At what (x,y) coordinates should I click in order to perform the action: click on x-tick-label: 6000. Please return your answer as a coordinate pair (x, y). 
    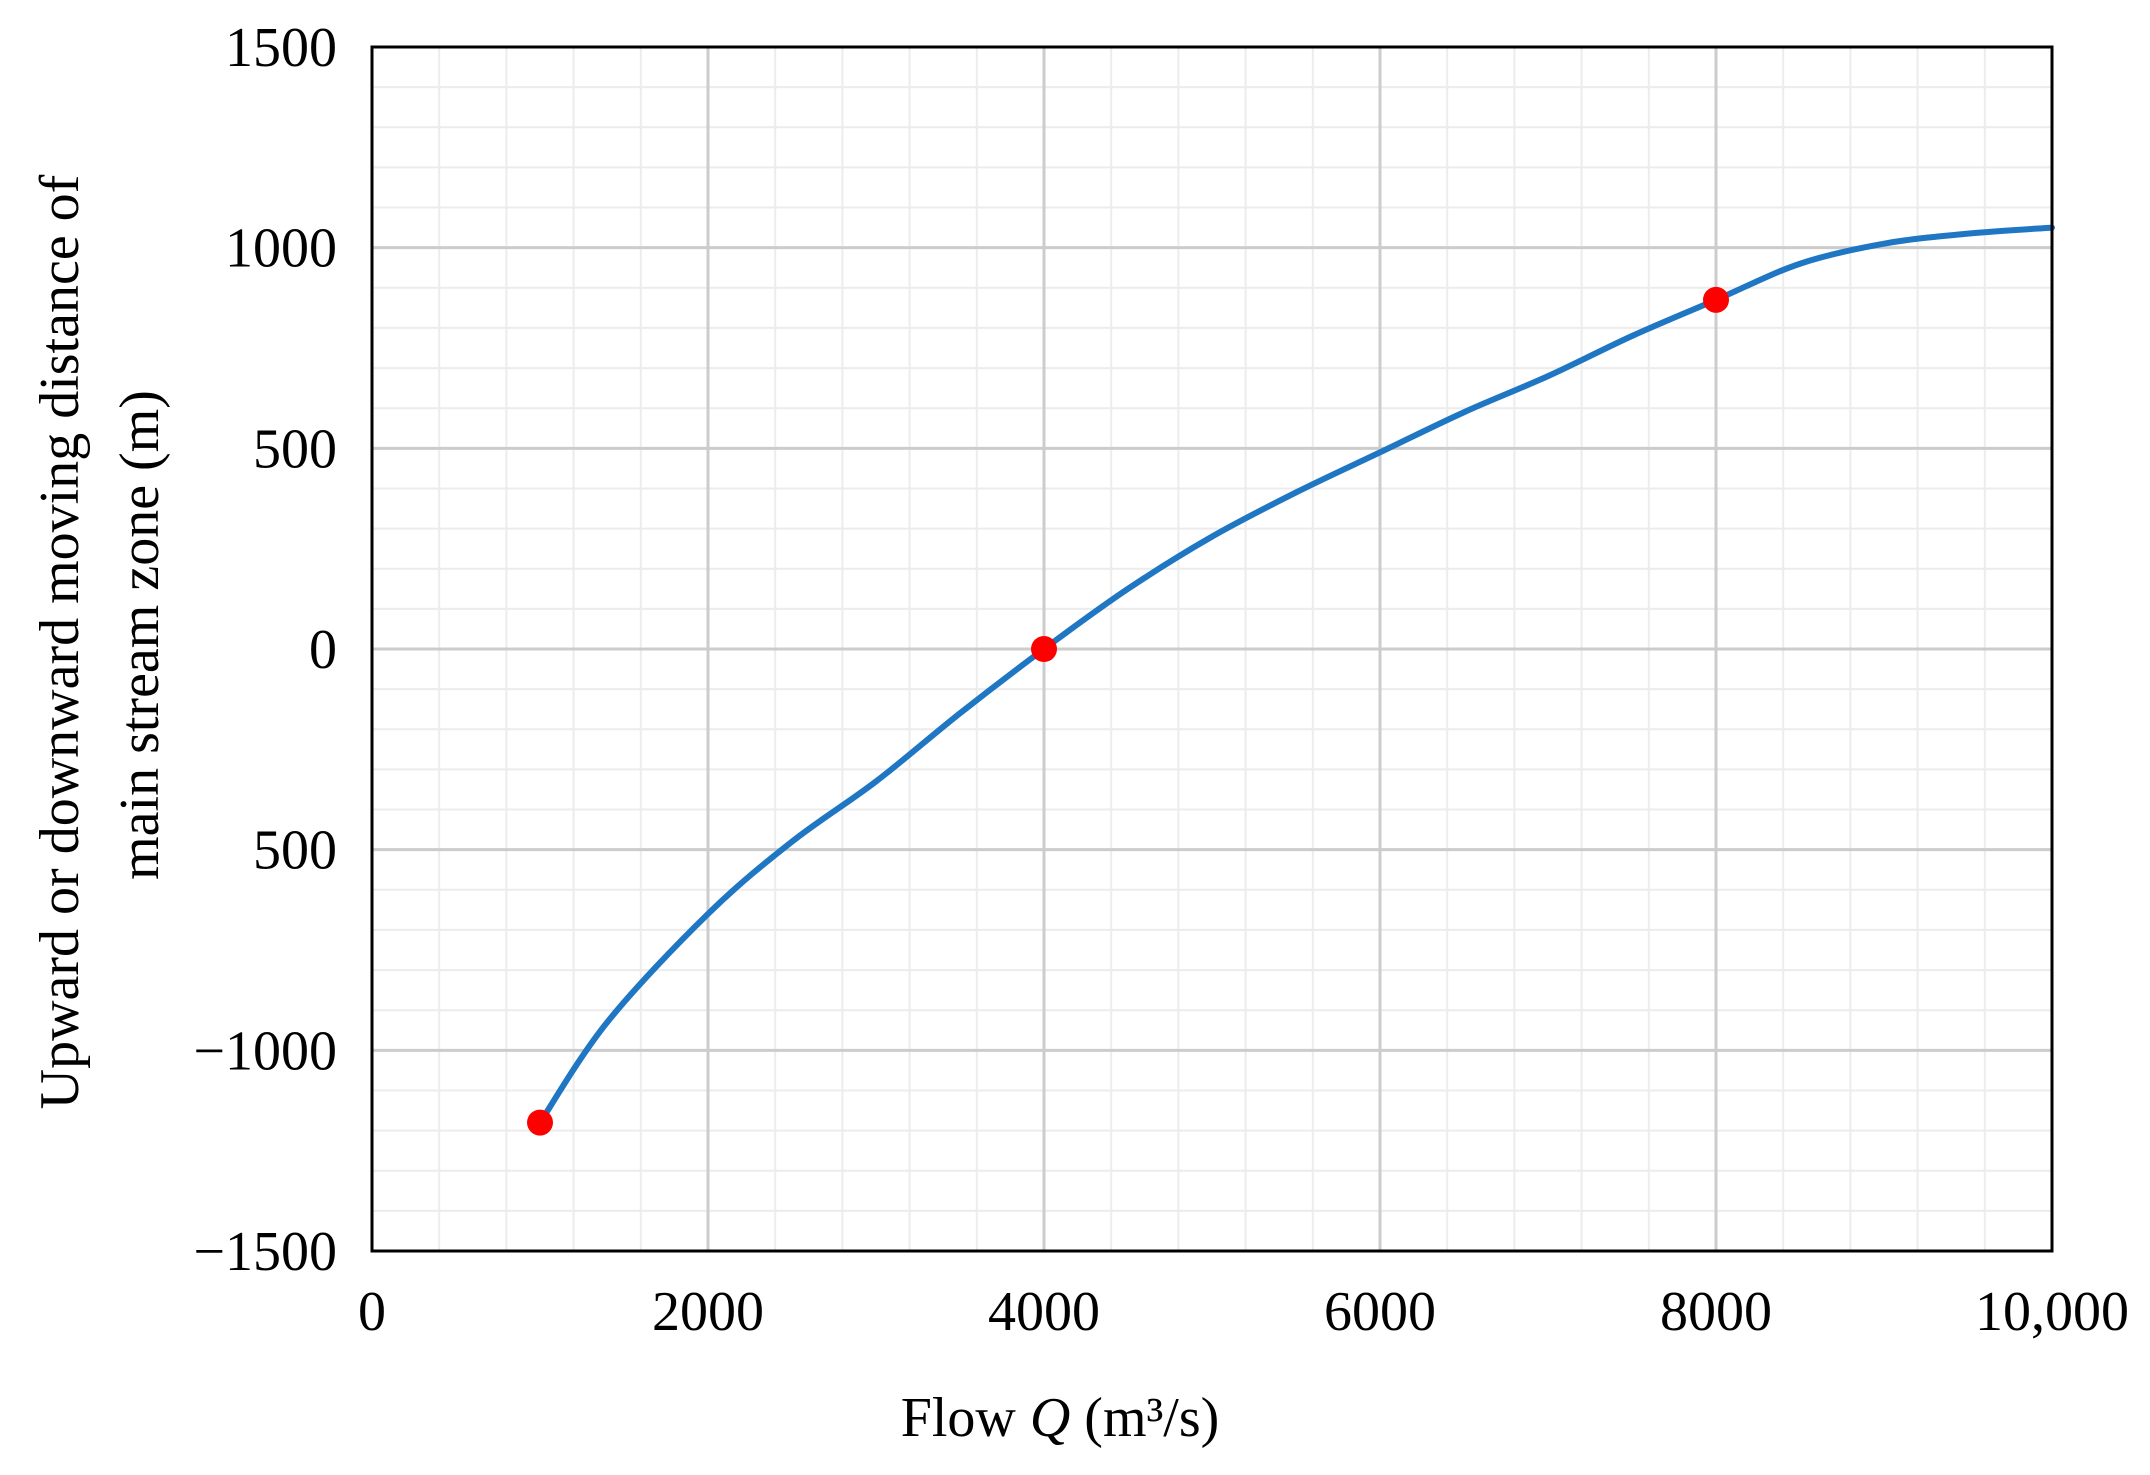
    Looking at the image, I should click on (1380, 1312).